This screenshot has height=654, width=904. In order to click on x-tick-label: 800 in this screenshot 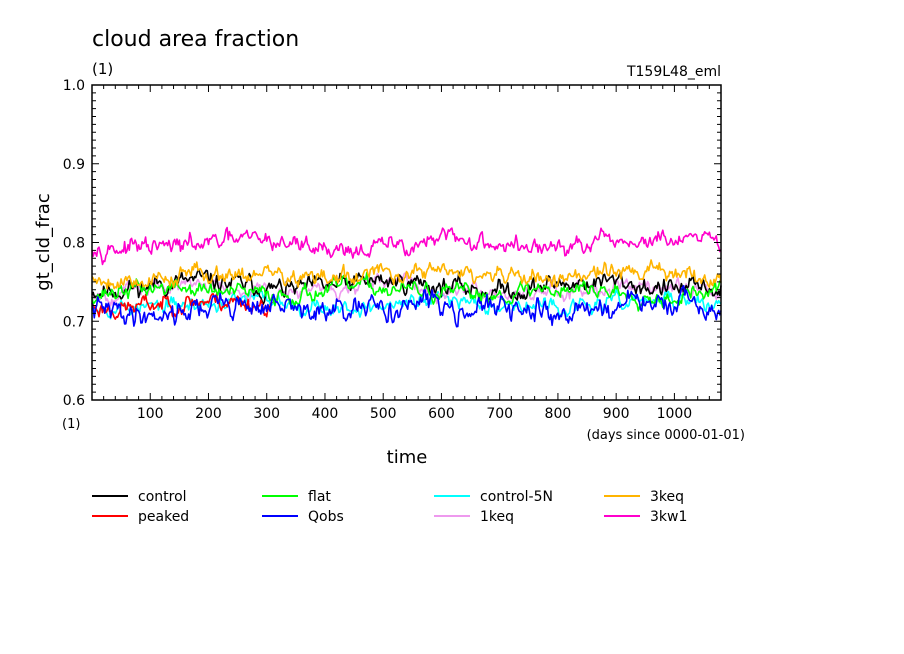, I will do `click(558, 414)`.